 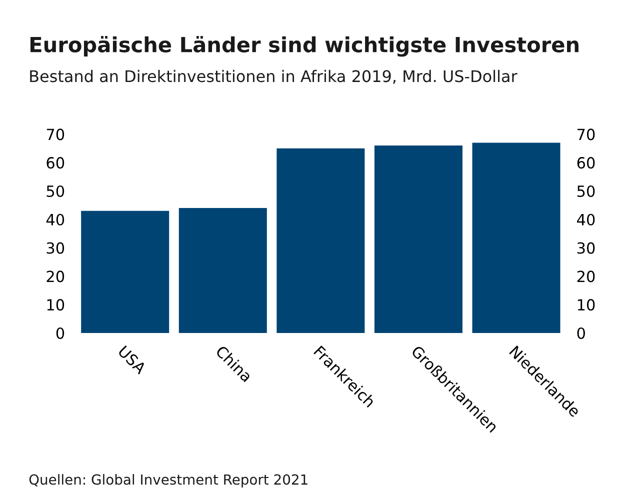 What do you see at coordinates (586, 305) in the screenshot?
I see `y2-tick-label: 10` at bounding box center [586, 305].